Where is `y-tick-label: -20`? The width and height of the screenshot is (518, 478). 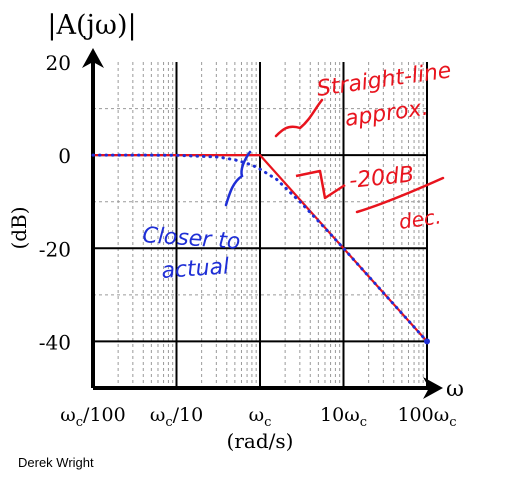 y-tick-label: -20 is located at coordinates (55, 249).